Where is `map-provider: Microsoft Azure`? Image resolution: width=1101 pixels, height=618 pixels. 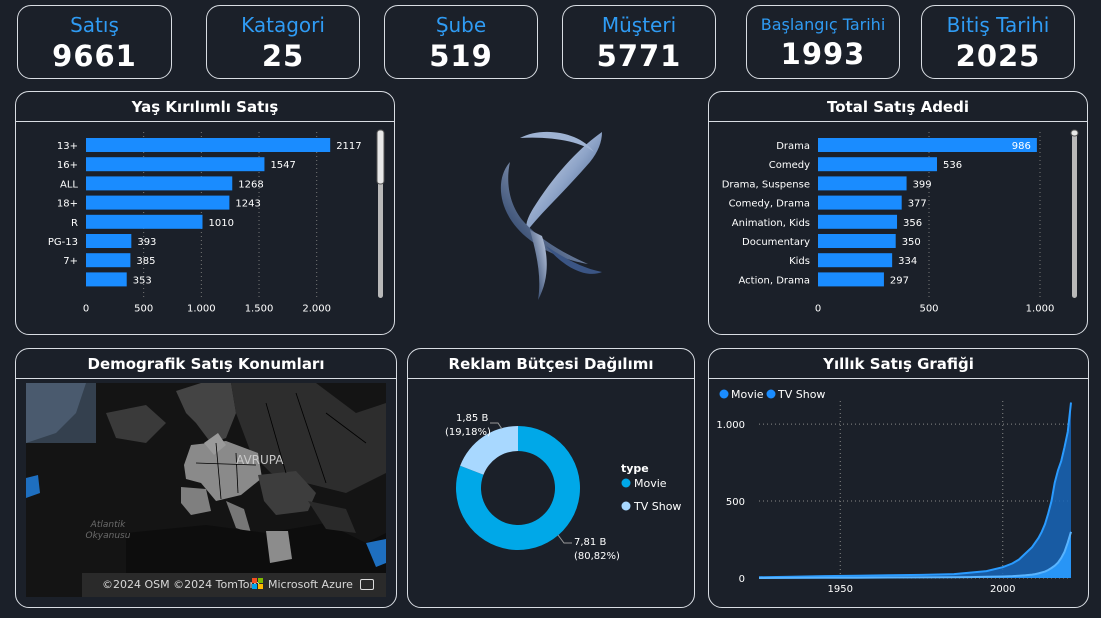 map-provider: Microsoft Azure is located at coordinates (302, 585).